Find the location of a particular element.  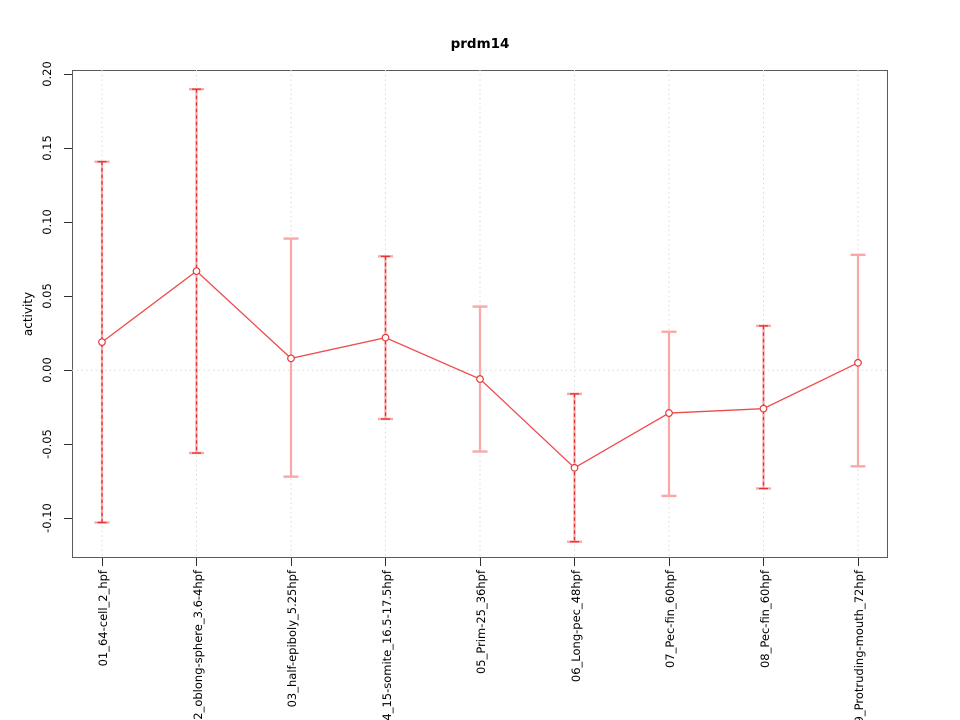

y-tick-label-text: -0.05 is located at coordinates (47, 444).